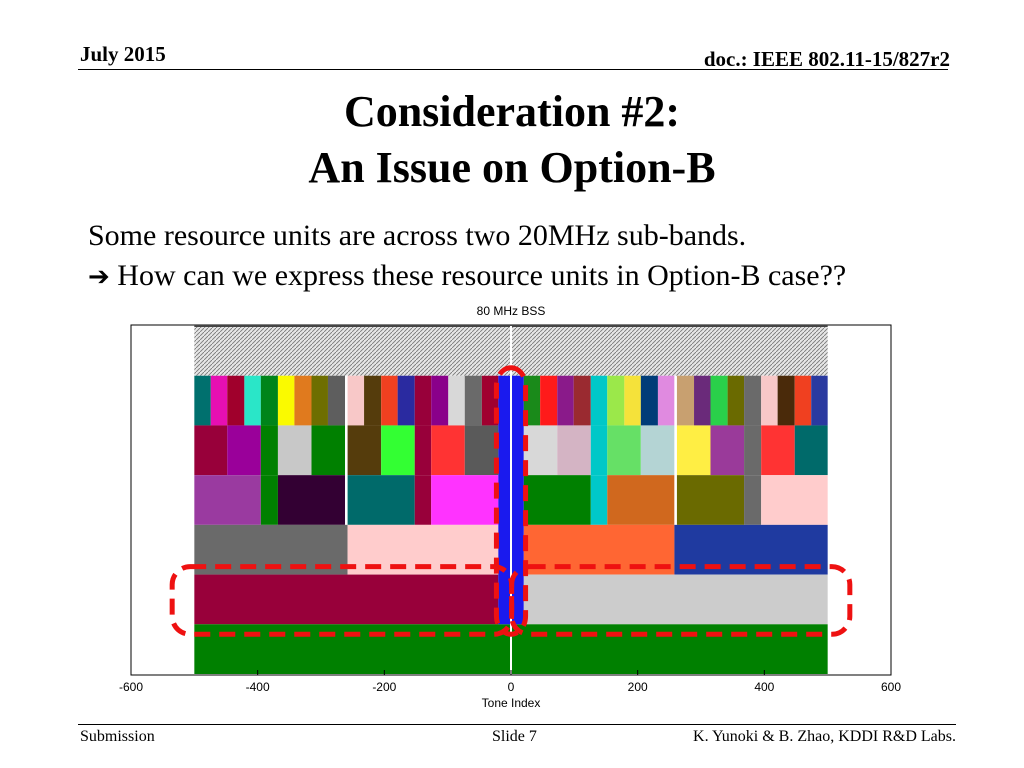  What do you see at coordinates (511, 687) in the screenshot?
I see `x-tick-label-0: 0` at bounding box center [511, 687].